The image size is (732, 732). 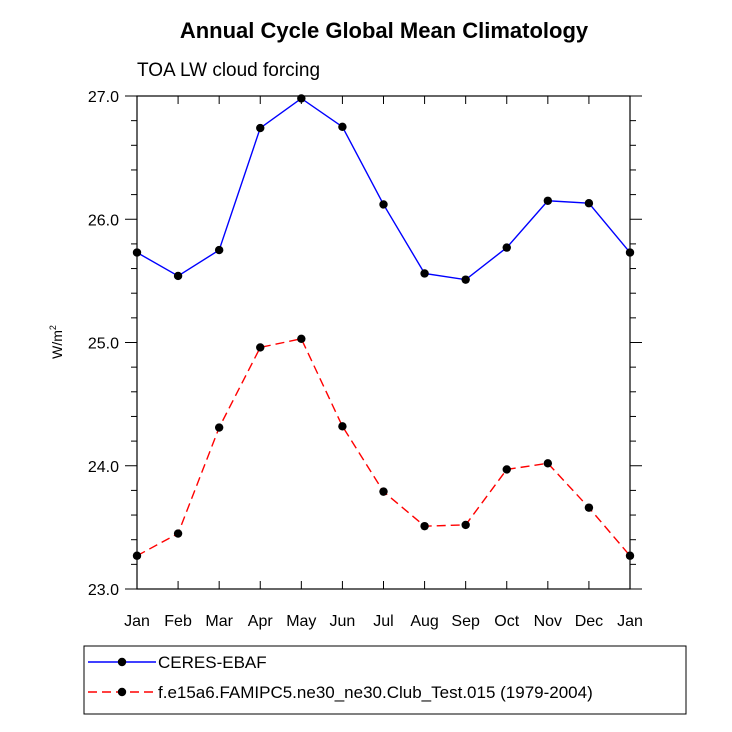 What do you see at coordinates (103, 467) in the screenshot?
I see `y-tick-label: 24.0` at bounding box center [103, 467].